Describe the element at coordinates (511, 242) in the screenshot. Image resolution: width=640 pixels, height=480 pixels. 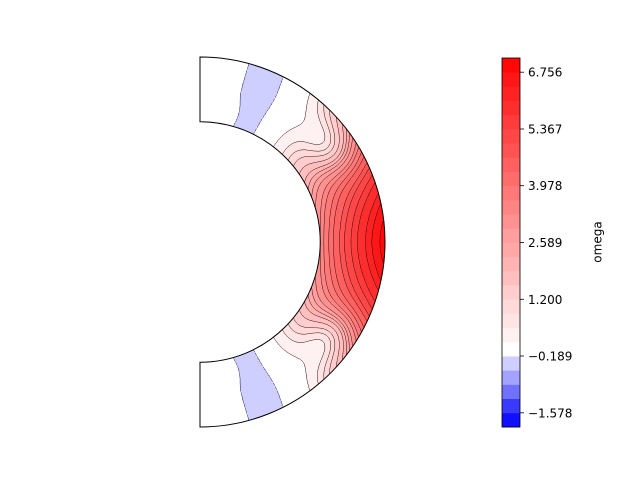
I see `colorbar` at that location.